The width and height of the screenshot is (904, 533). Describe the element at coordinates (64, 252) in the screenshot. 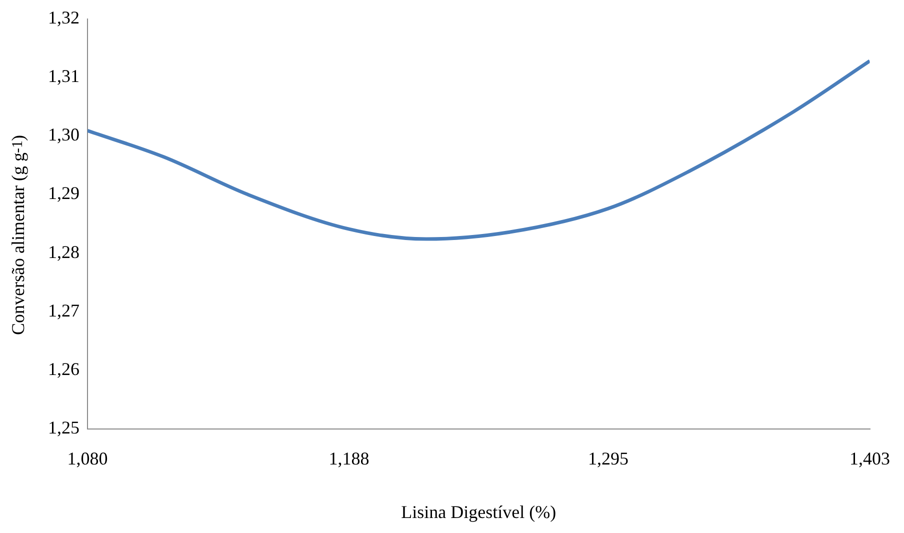

I see `y-tick-label: 1,28` at that location.